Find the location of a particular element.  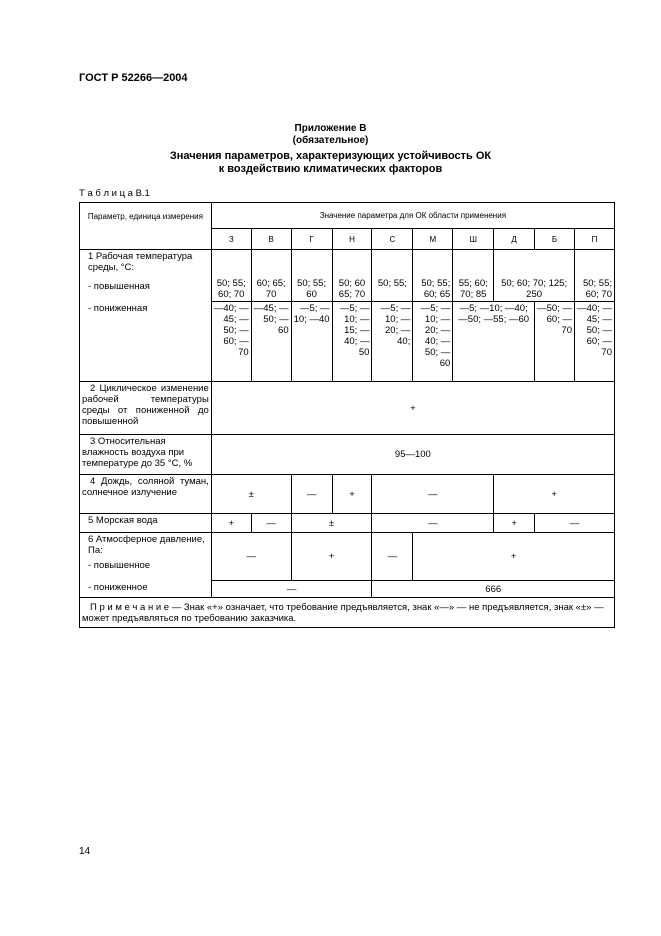

table-cell: —45; —50; —60 is located at coordinates (271, 341).